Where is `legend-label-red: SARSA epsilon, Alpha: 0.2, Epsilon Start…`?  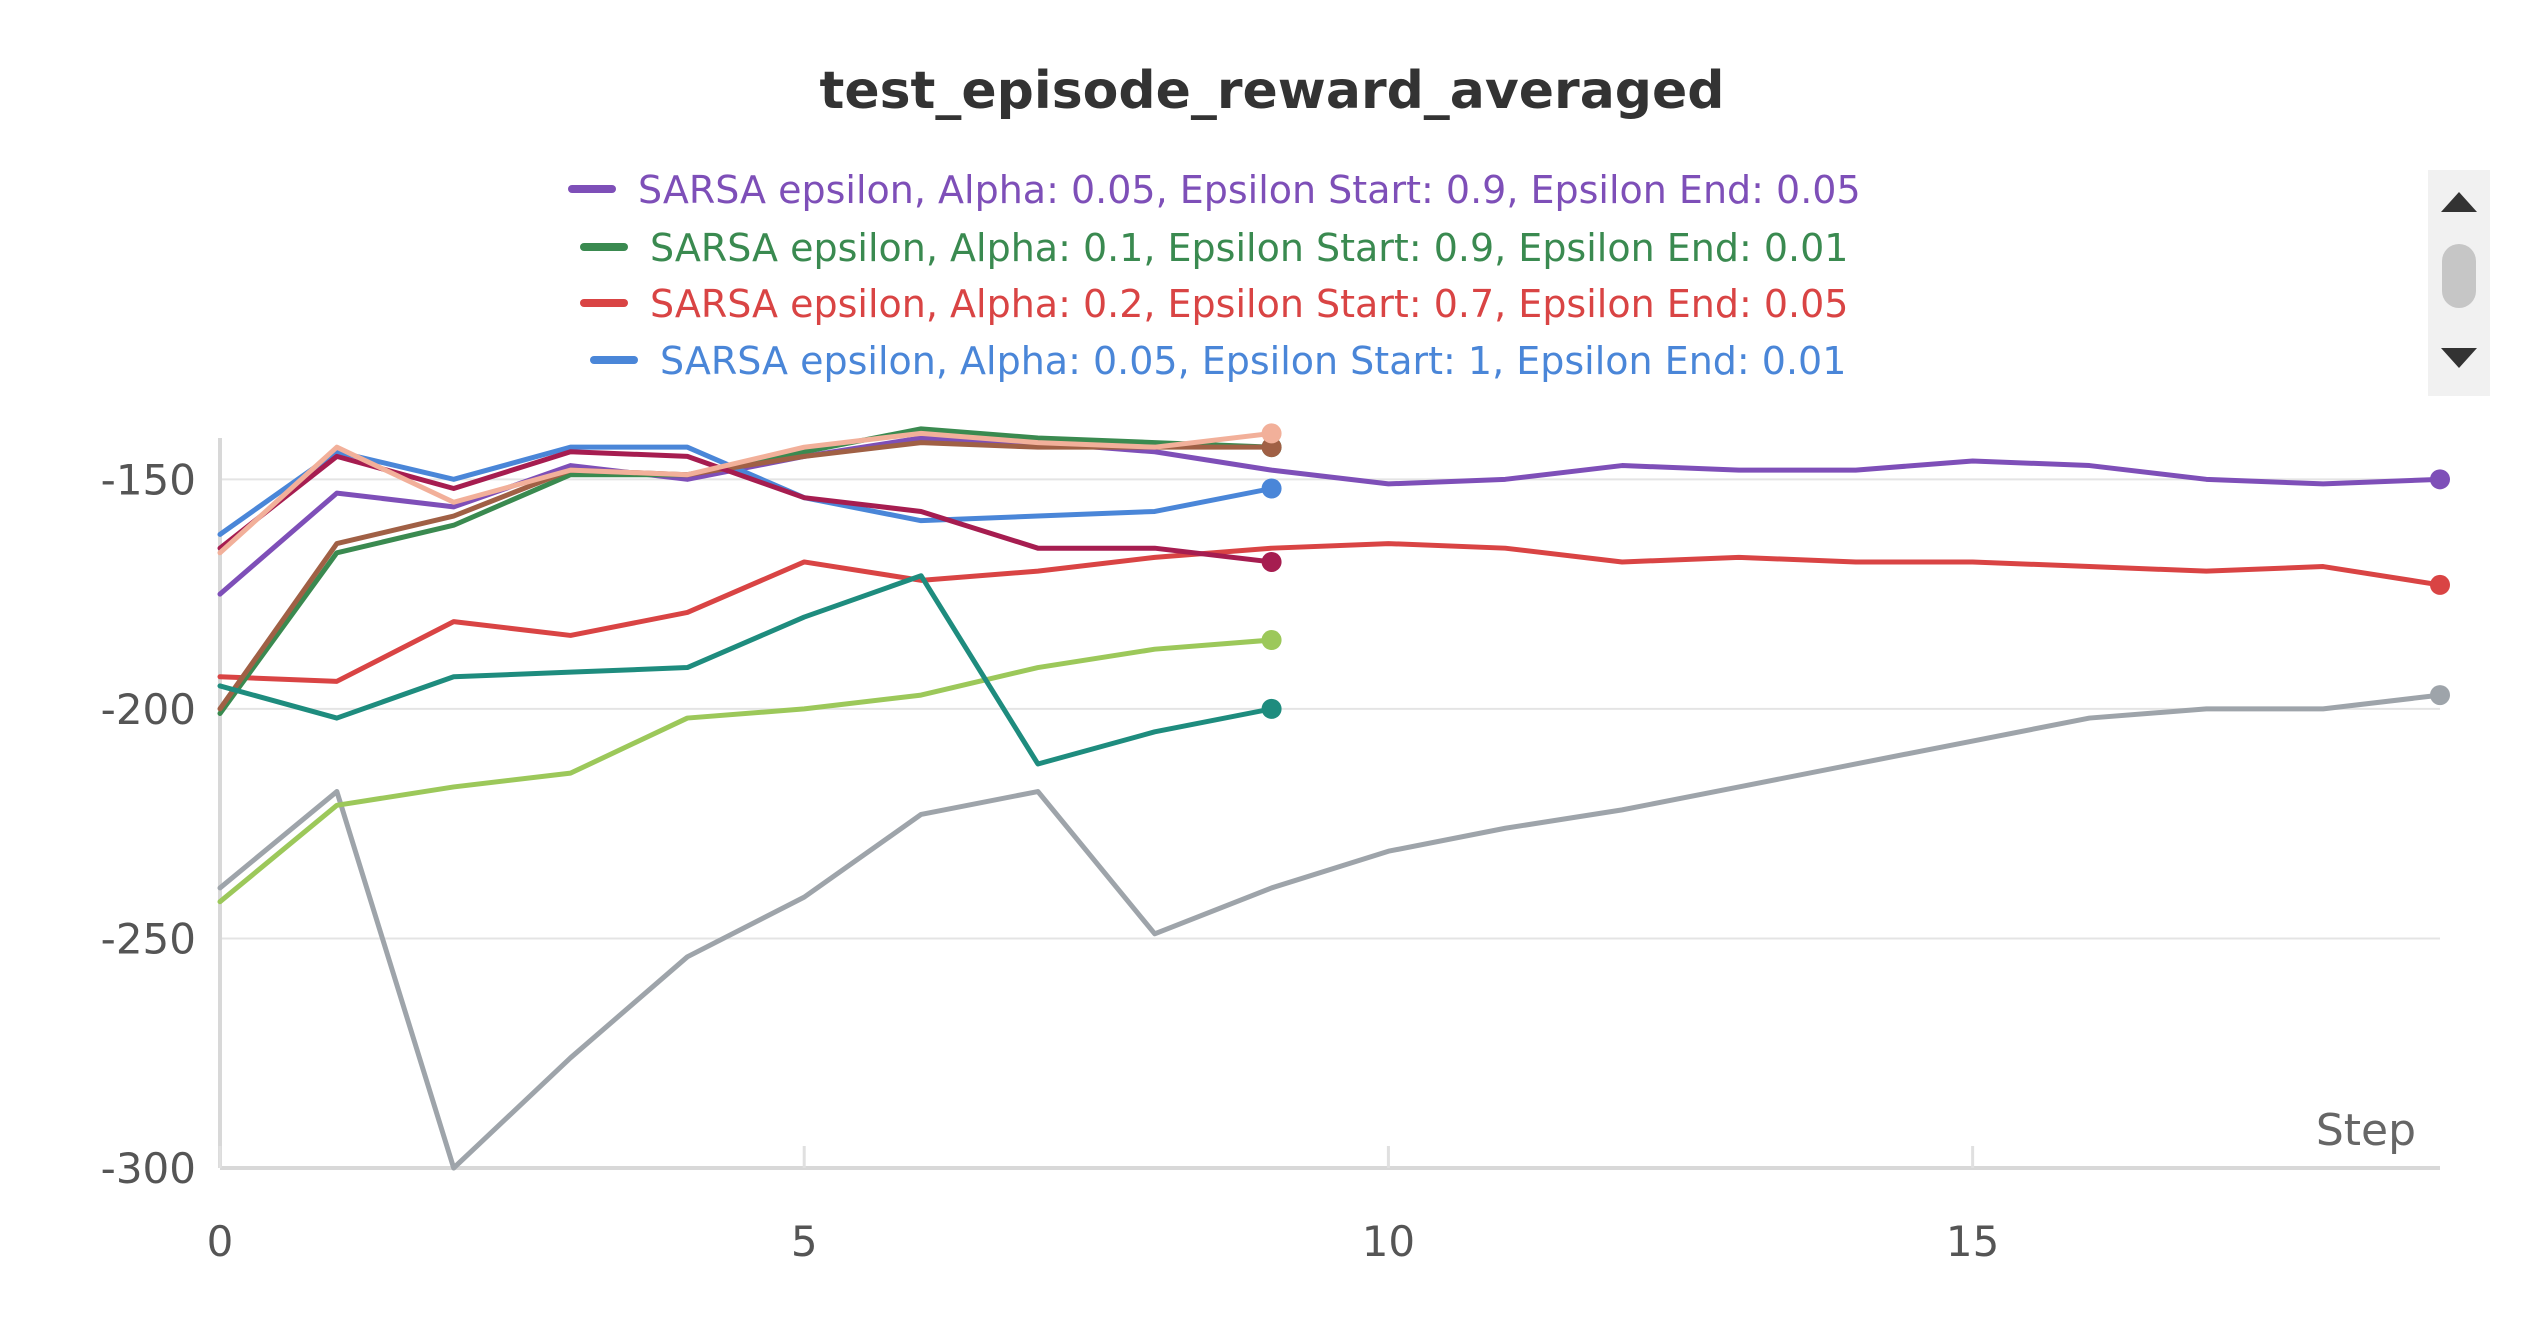
legend-label-red: SARSA epsilon, Alpha: 0.2, Epsilon Start… is located at coordinates (1249, 304).